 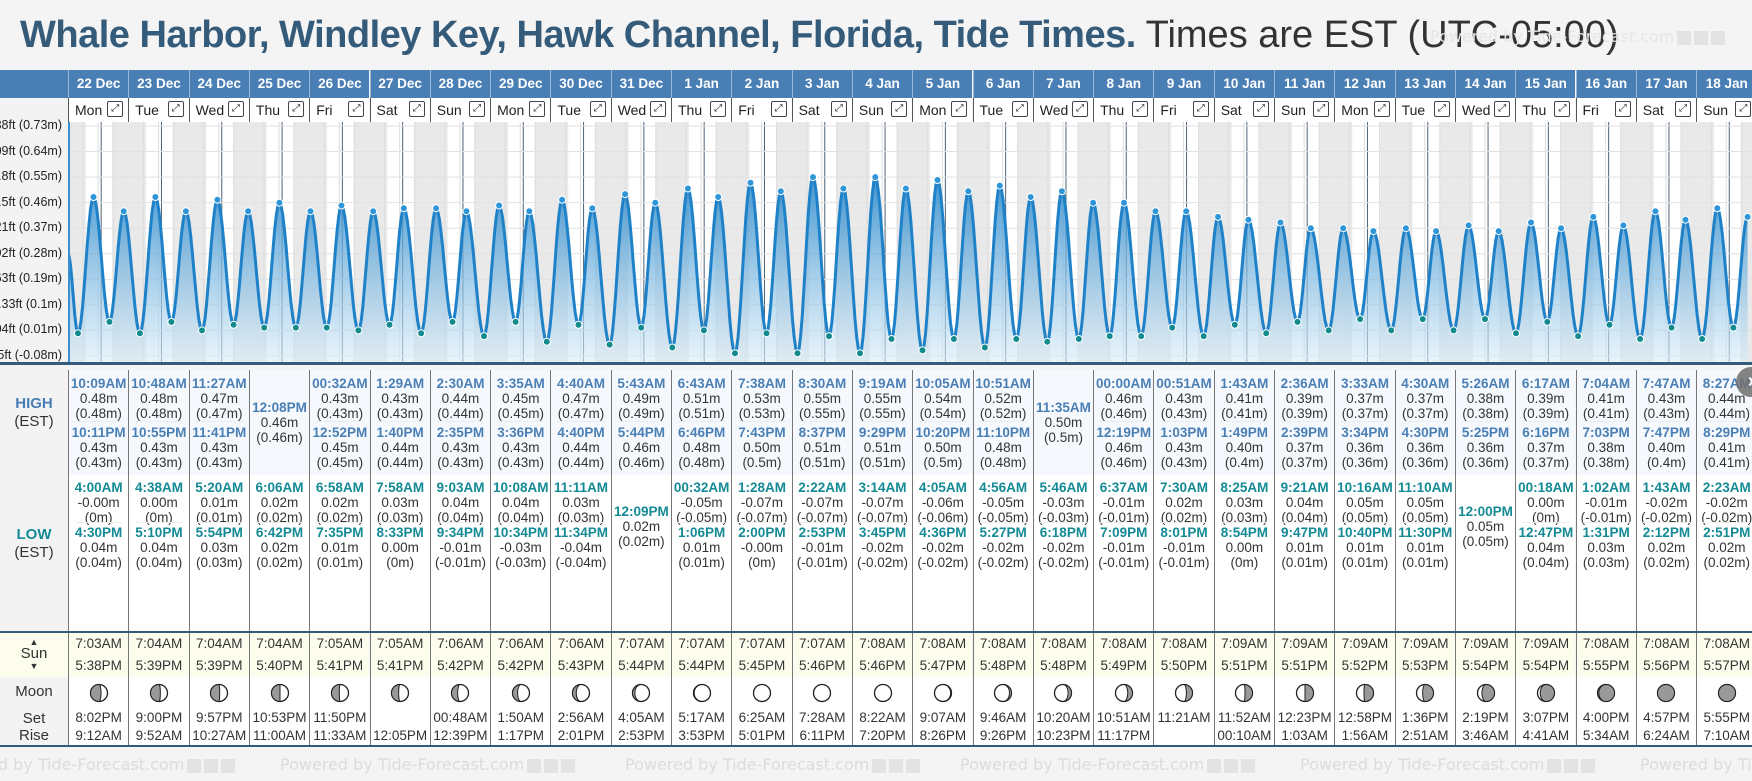 I want to click on next-arrow-button: ›, so click(x=1744, y=382).